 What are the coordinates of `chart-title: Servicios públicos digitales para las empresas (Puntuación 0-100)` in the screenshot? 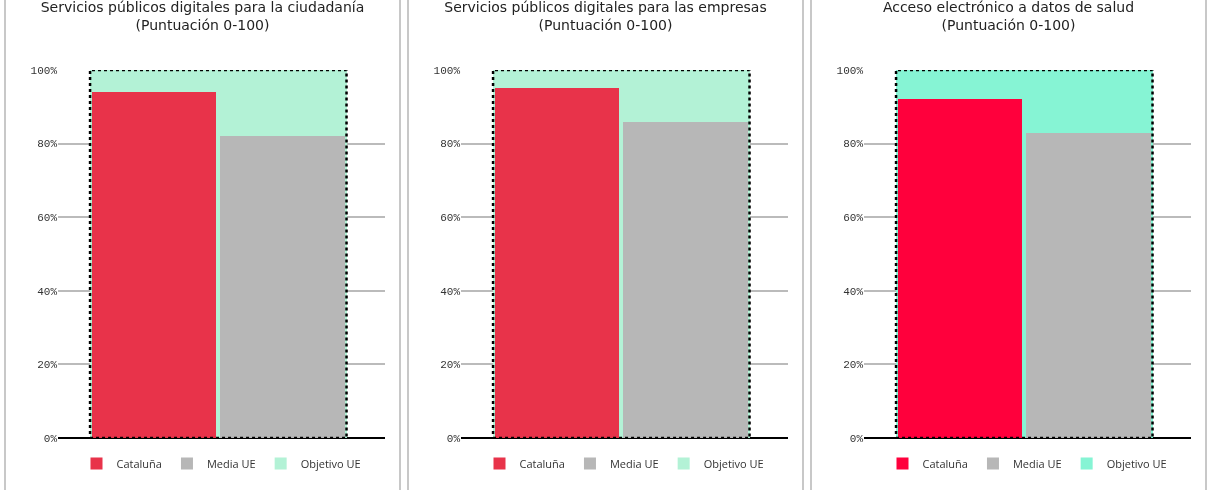 It's located at (605, 17).